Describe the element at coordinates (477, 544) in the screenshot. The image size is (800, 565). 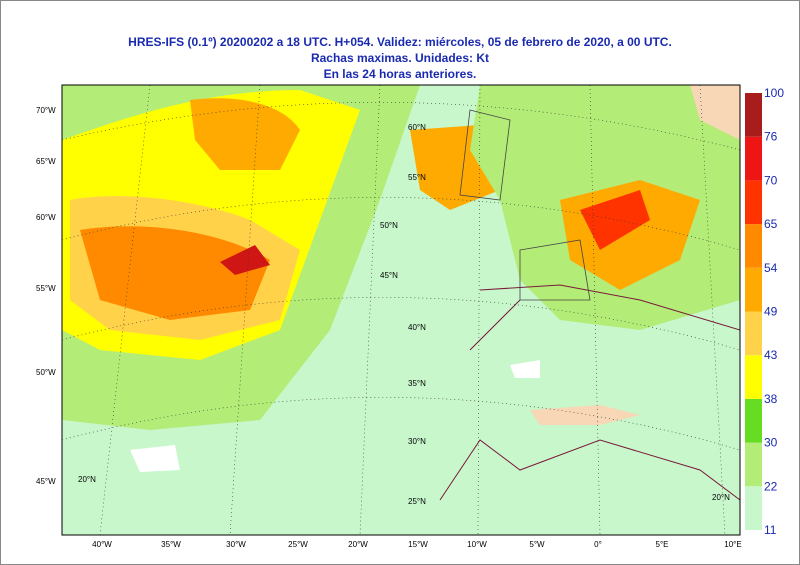
I see `bottom-label: 10°W` at that location.